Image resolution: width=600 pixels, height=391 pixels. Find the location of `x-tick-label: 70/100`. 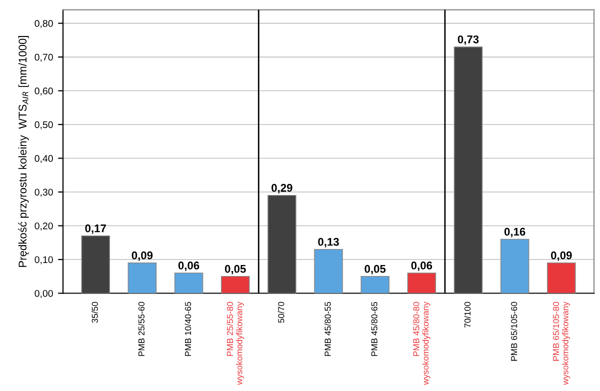

x-tick-label: 70/100 is located at coordinates (467, 315).